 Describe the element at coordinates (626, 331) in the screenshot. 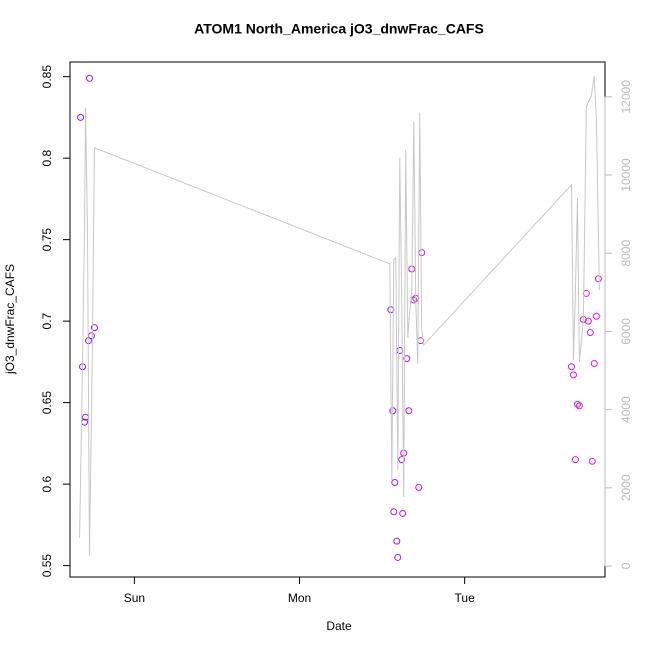

I see `y2-tick-label: 6000` at that location.